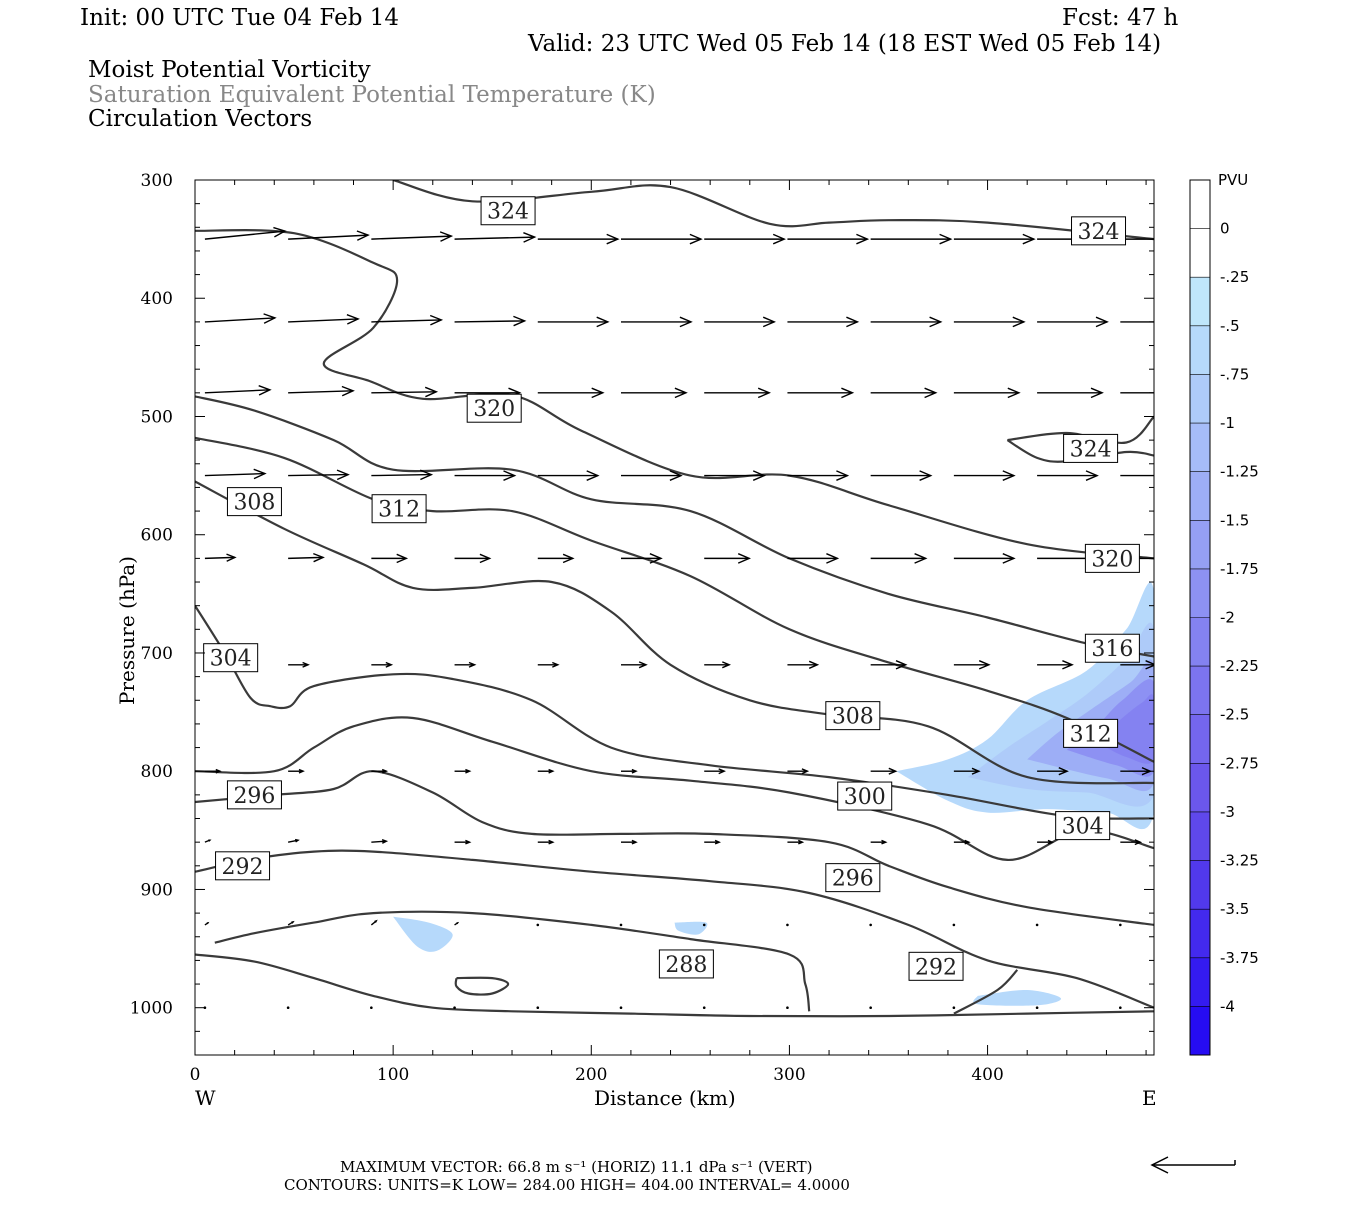 Image resolution: width=1350 pixels, height=1205 pixels. I want to click on field-title-pv: Moist Potential Vorticity, so click(229, 70).